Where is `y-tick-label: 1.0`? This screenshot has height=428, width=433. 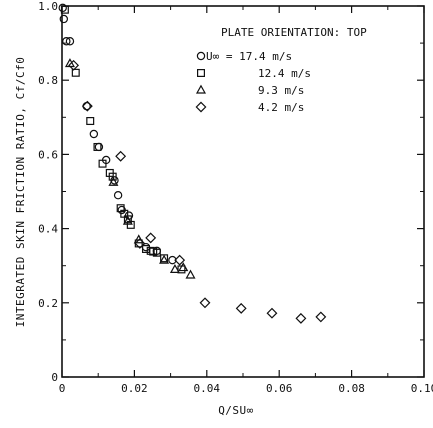 y-tick-label: 1.0 is located at coordinates (48, 6).